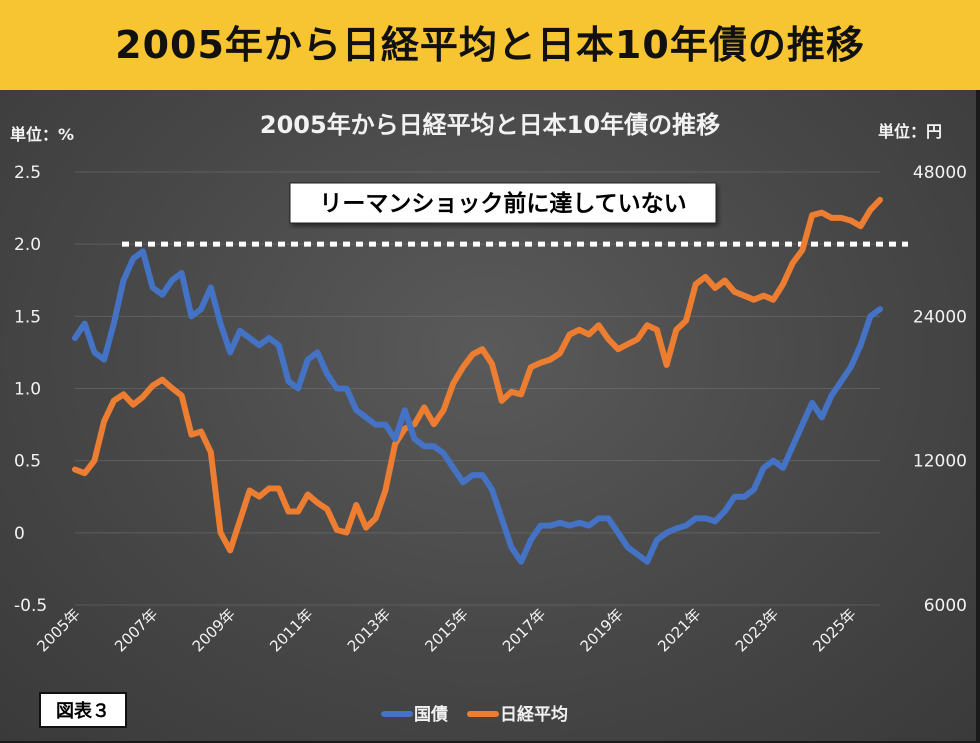 The image size is (980, 743). Describe the element at coordinates (369, 630) in the screenshot. I see `x-tick-label: 2013年` at that location.